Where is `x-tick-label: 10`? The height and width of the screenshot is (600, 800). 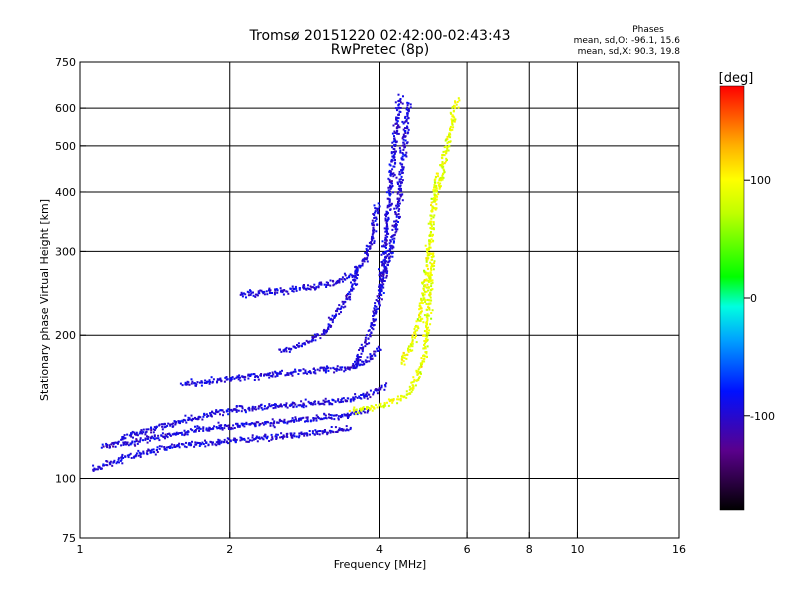
x-tick-label: 10 is located at coordinates (577, 549).